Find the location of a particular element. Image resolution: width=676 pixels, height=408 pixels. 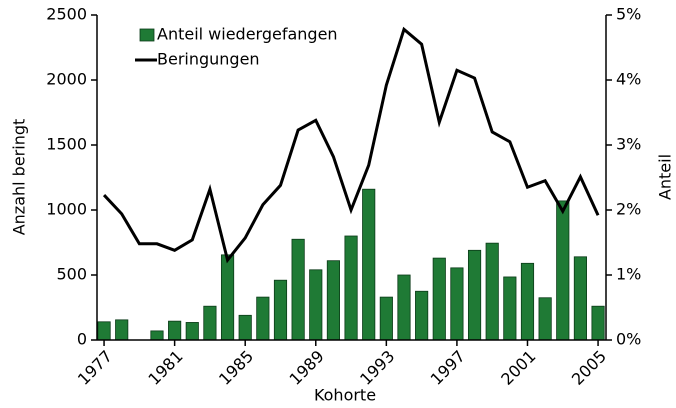

x-tick-label: 2005 is located at coordinates (589, 368).